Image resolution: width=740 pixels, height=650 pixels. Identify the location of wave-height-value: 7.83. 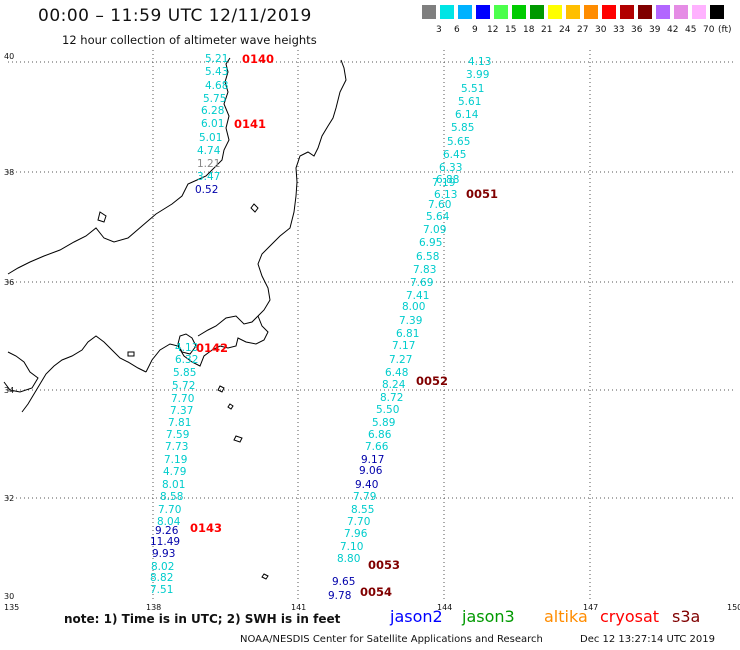
(425, 270).